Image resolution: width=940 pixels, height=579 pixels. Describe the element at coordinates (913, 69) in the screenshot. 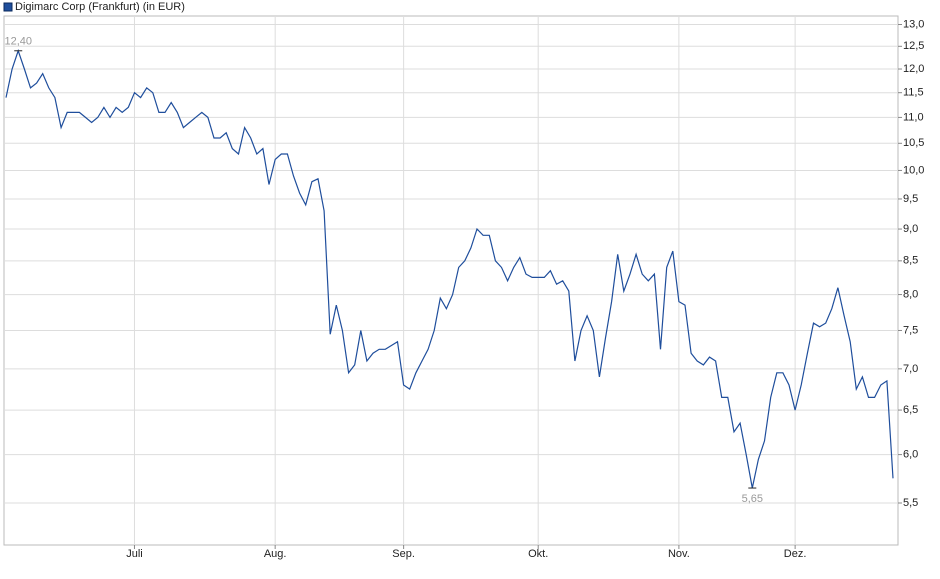

I see `y-tick-label: 12,0` at that location.